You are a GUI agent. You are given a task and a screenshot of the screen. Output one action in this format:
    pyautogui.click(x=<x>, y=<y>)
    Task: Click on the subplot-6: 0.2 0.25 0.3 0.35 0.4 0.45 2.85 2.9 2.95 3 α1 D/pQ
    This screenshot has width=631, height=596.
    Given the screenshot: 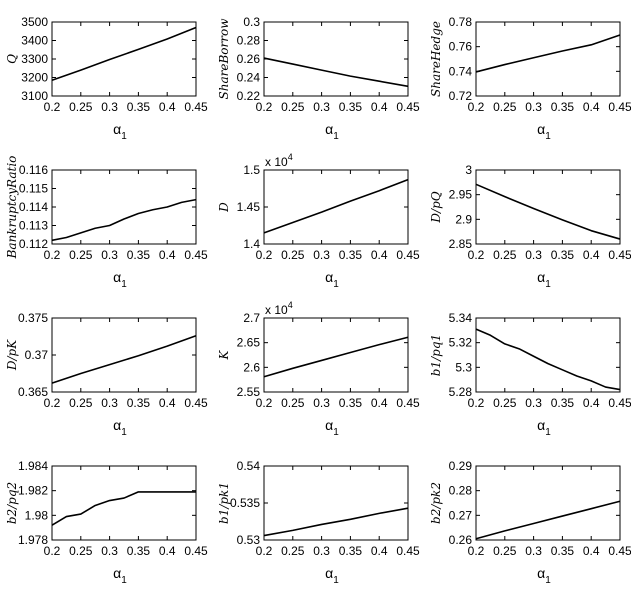 What is the action you would take?
    pyautogui.click(x=530, y=226)
    